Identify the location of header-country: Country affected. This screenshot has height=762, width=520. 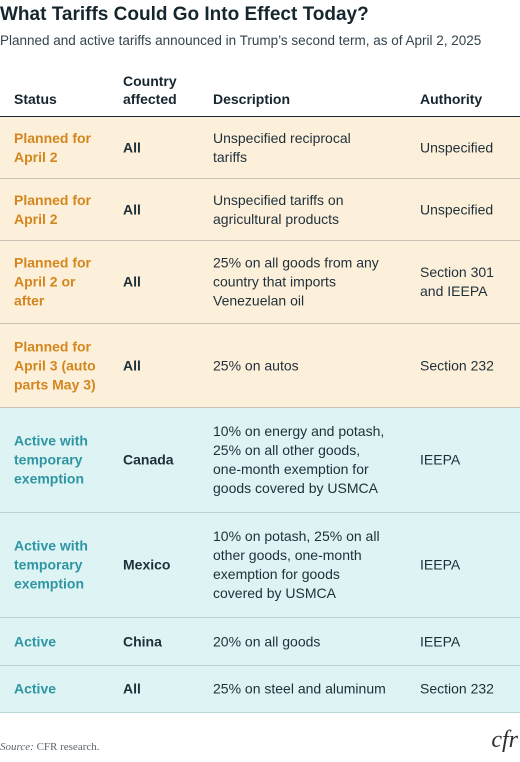
(150, 90).